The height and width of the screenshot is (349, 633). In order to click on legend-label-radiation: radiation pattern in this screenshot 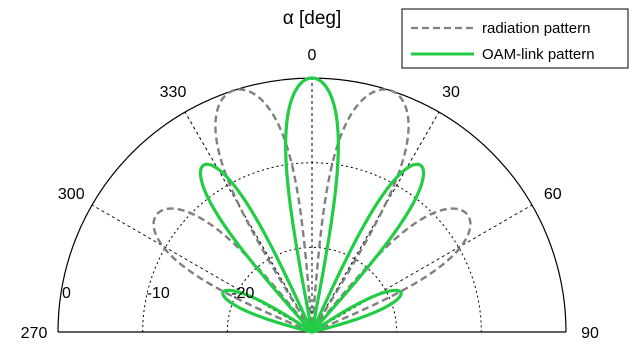, I will do `click(536, 28)`.